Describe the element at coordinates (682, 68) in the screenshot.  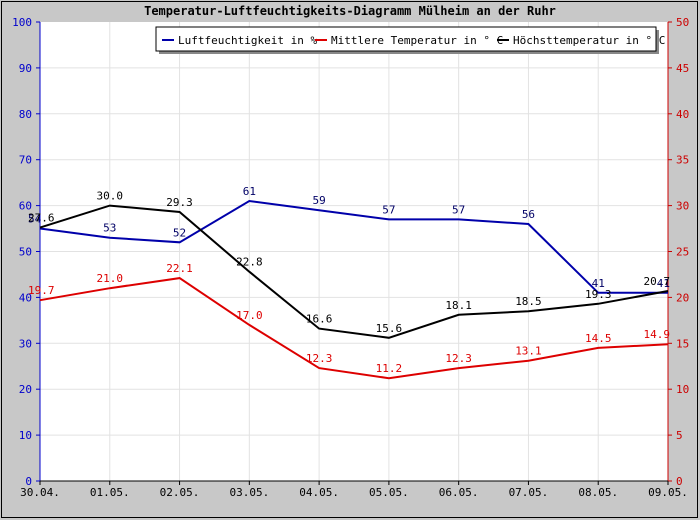
I see `y-right-tick-label: 45` at that location.